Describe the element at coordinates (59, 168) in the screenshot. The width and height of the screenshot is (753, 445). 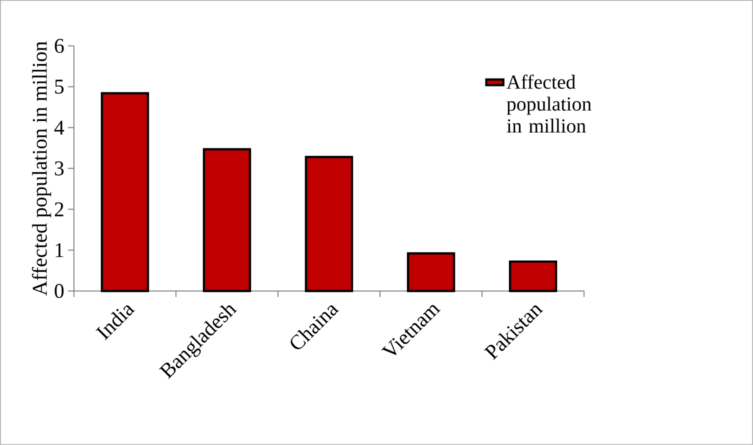
I see `y-tick-label: 3` at that location.